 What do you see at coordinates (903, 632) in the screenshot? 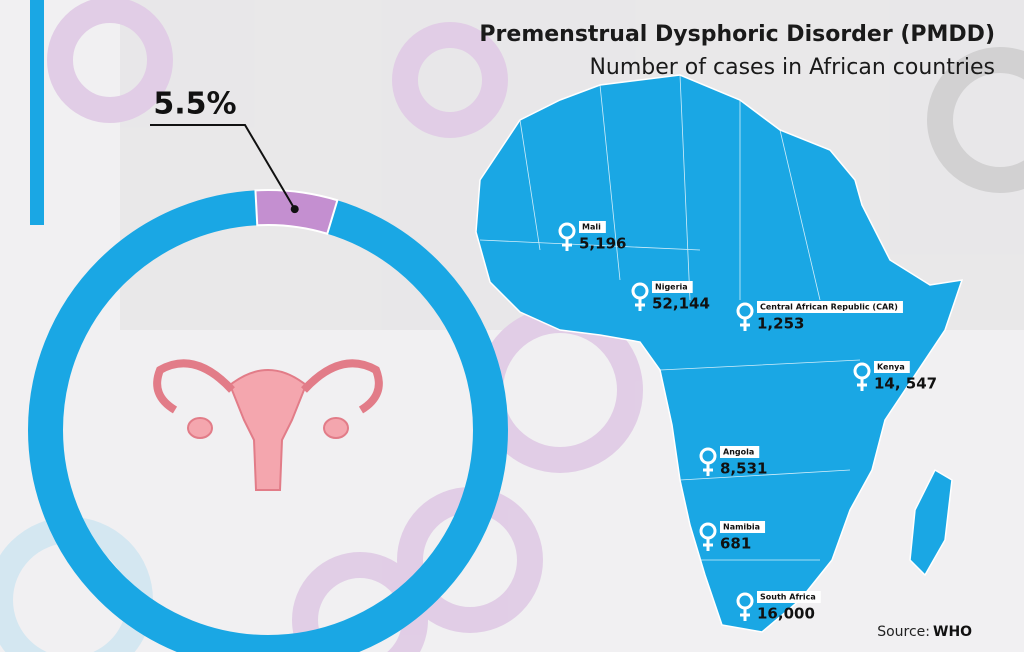
I see `source-label: Source:` at bounding box center [903, 632].